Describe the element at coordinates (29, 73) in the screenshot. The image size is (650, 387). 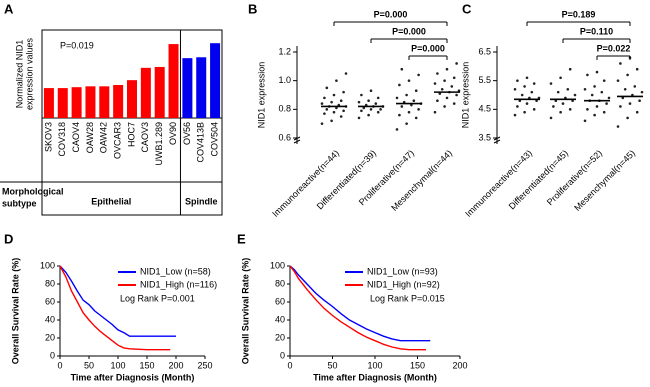
I see `y-axis-label: expression values` at that location.